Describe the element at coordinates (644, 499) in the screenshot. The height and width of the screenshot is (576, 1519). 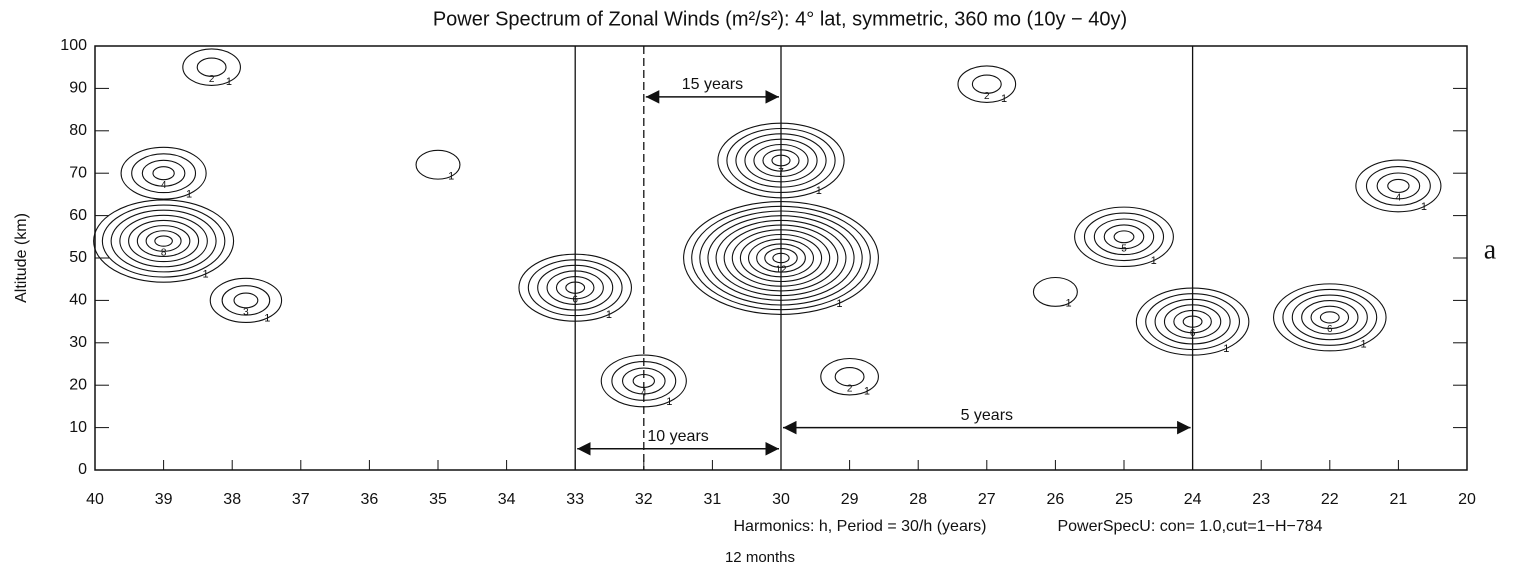
I see `x-tick-label: 32` at that location.